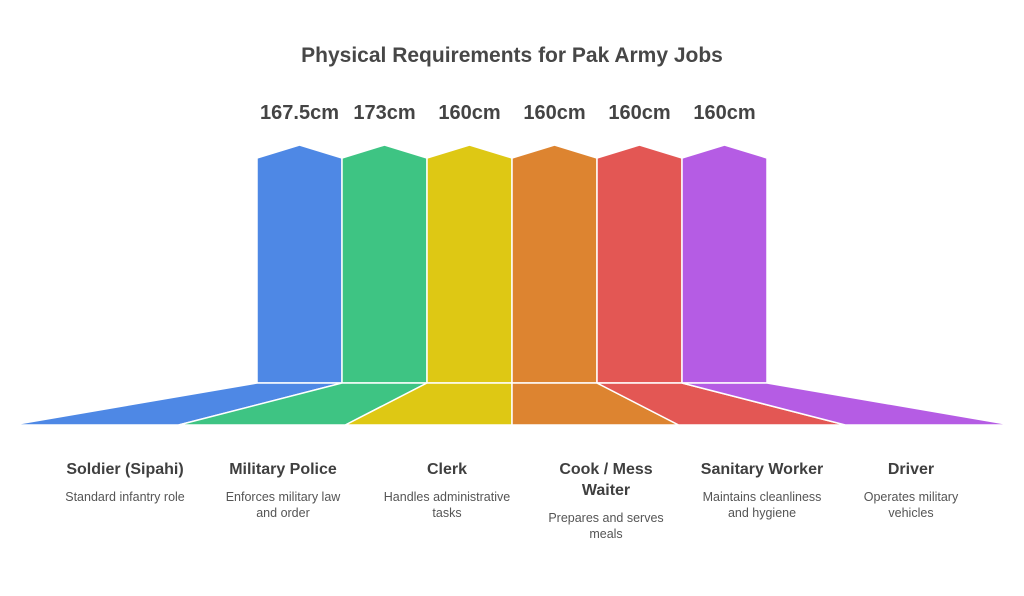 The width and height of the screenshot is (1024, 596). I want to click on job-name: Soldier (Sipahi), so click(125, 469).